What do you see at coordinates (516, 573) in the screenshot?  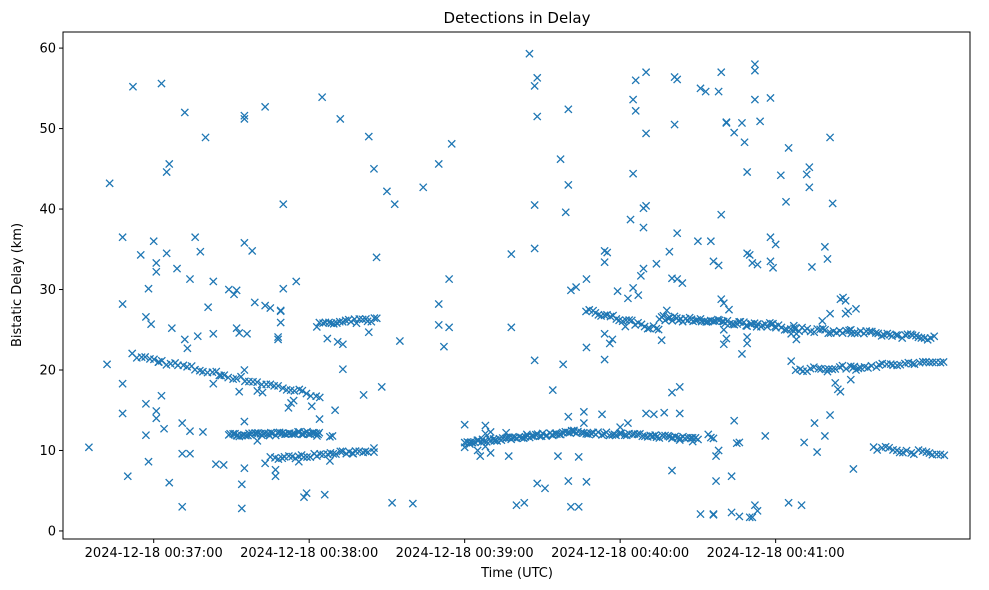 I see `x-axis-label: Time (UTC)` at bounding box center [516, 573].